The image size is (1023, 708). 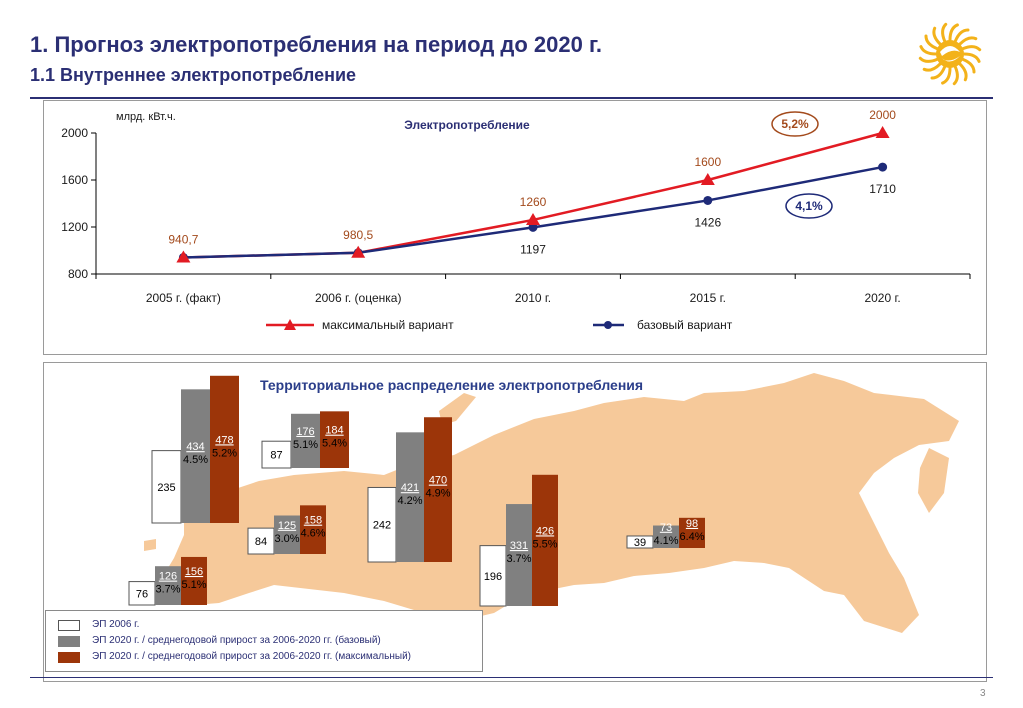 What do you see at coordinates (224, 440) in the screenshot?
I see `bar-label-max: 478` at bounding box center [224, 440].